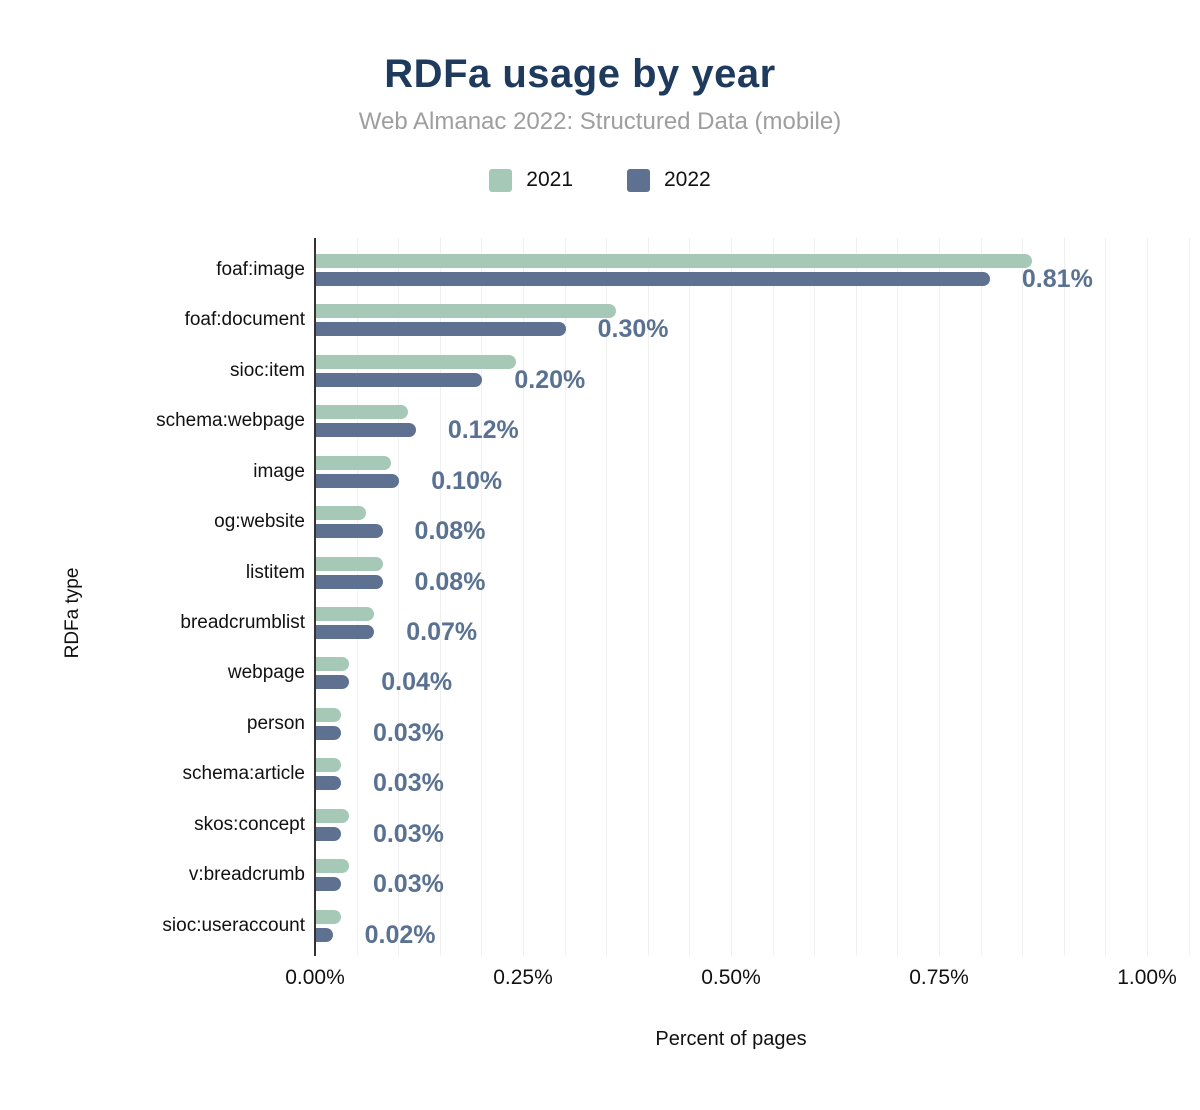  I want to click on value-label: 0.04%, so click(417, 682).